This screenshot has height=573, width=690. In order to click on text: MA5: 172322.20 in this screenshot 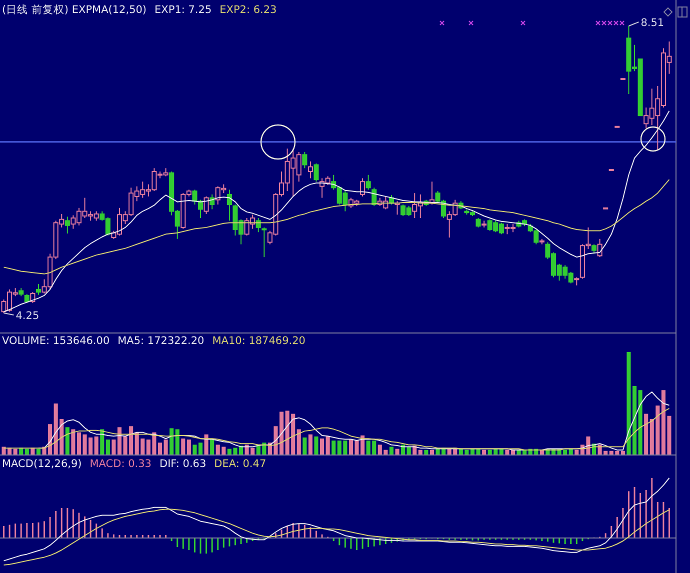, I will do `click(161, 341)`.